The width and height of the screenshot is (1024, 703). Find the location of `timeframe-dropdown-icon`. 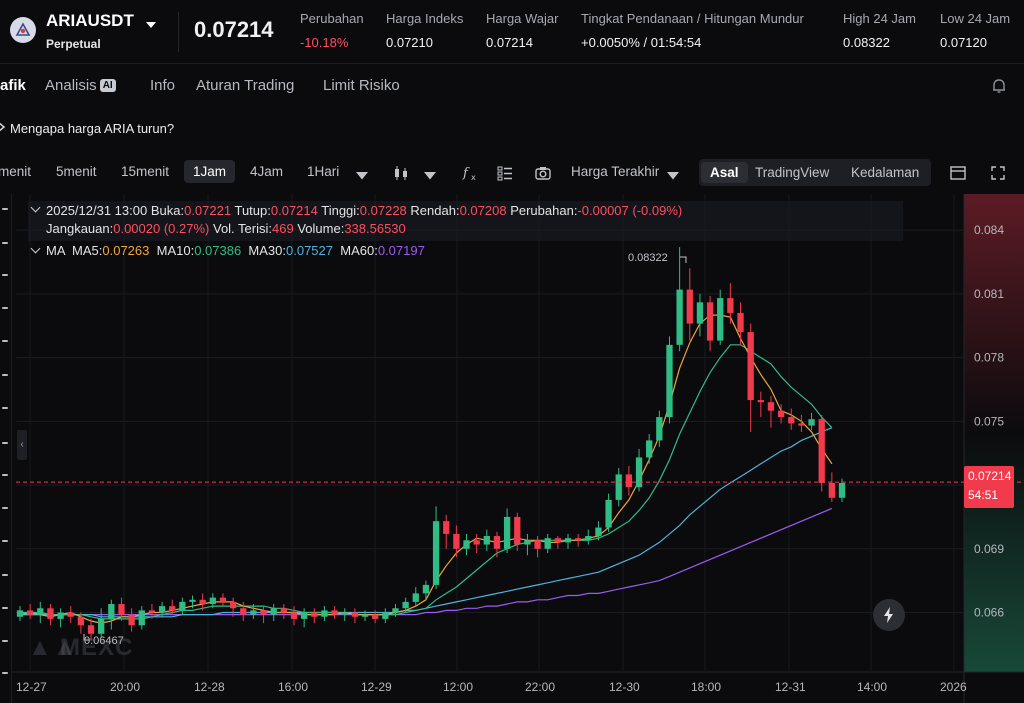

timeframe-dropdown-icon is located at coordinates (362, 175).